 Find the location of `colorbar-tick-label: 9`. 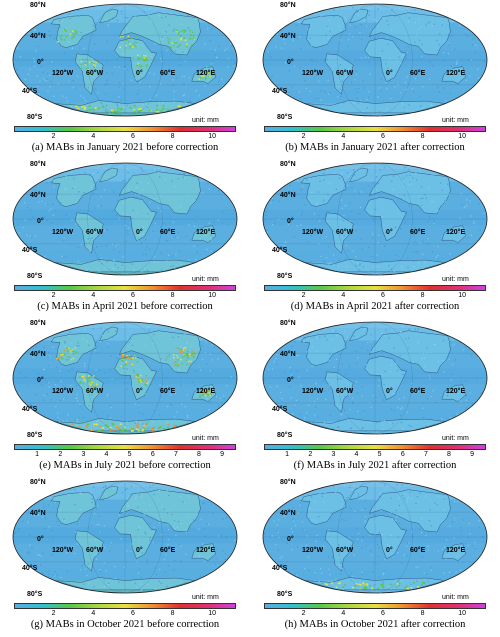

colorbar-tick-label: 9 is located at coordinates (222, 454).